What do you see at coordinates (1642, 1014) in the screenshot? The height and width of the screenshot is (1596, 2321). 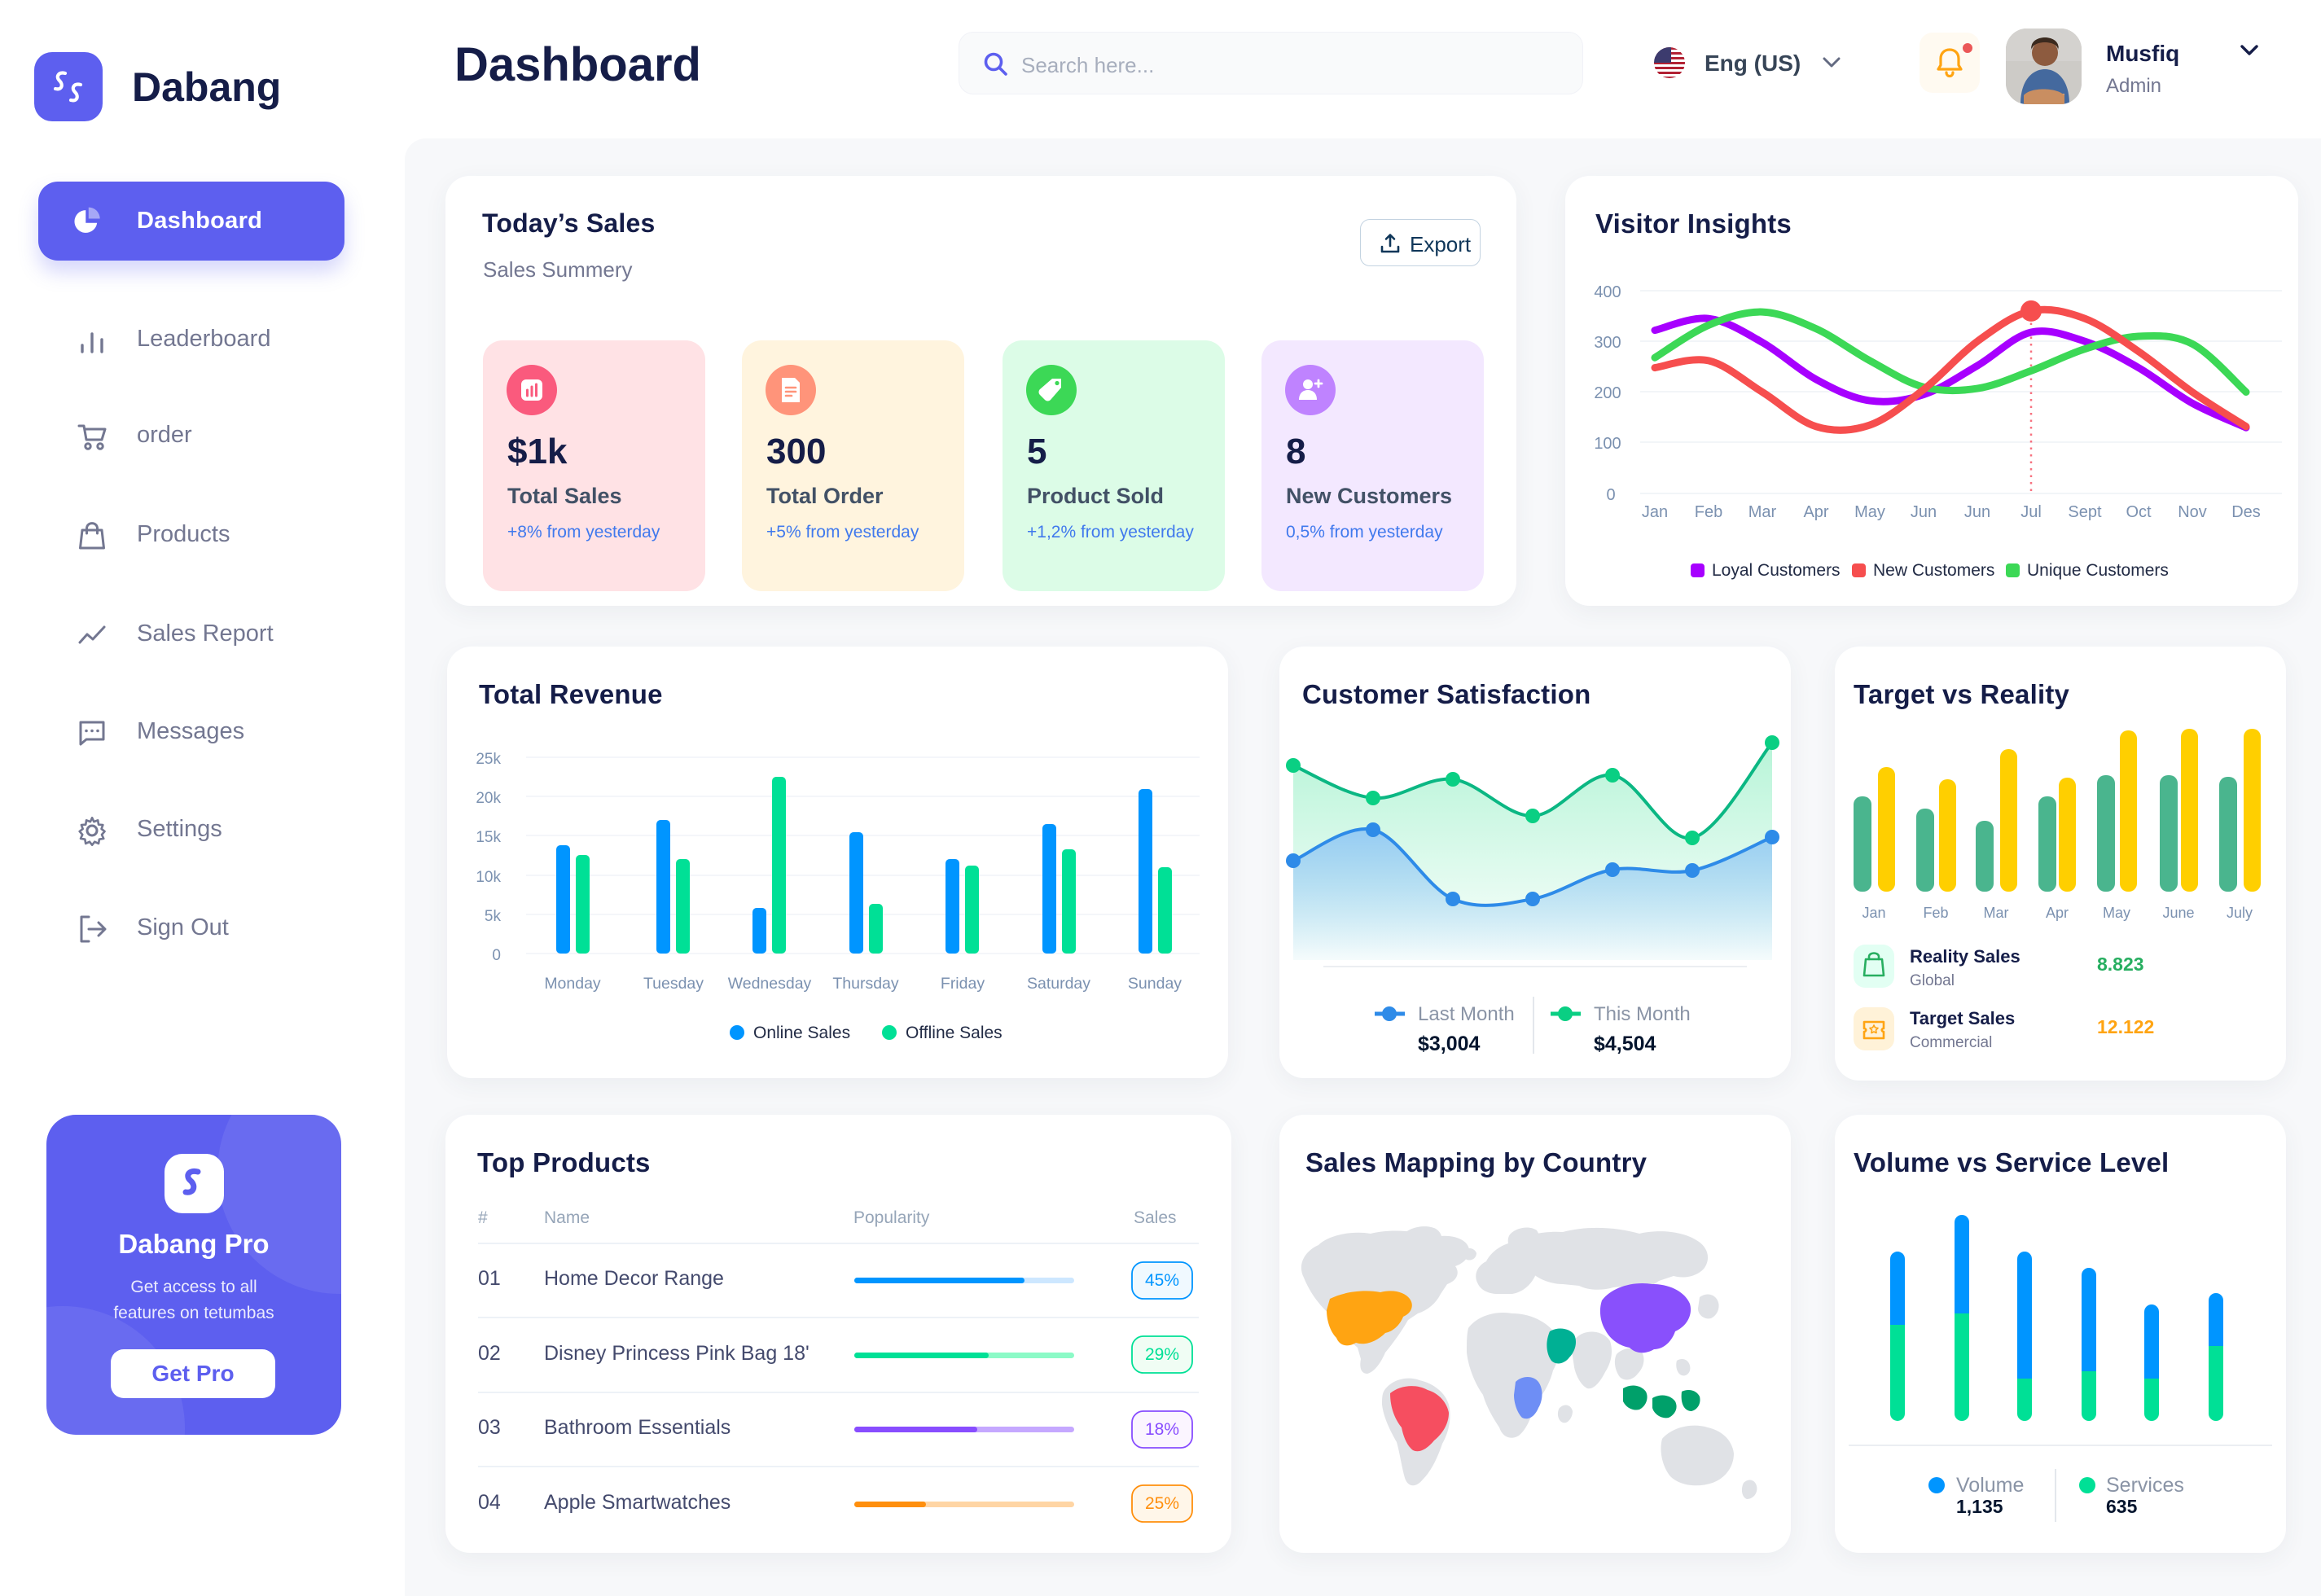 I see `svg-text: This Month` at bounding box center [1642, 1014].